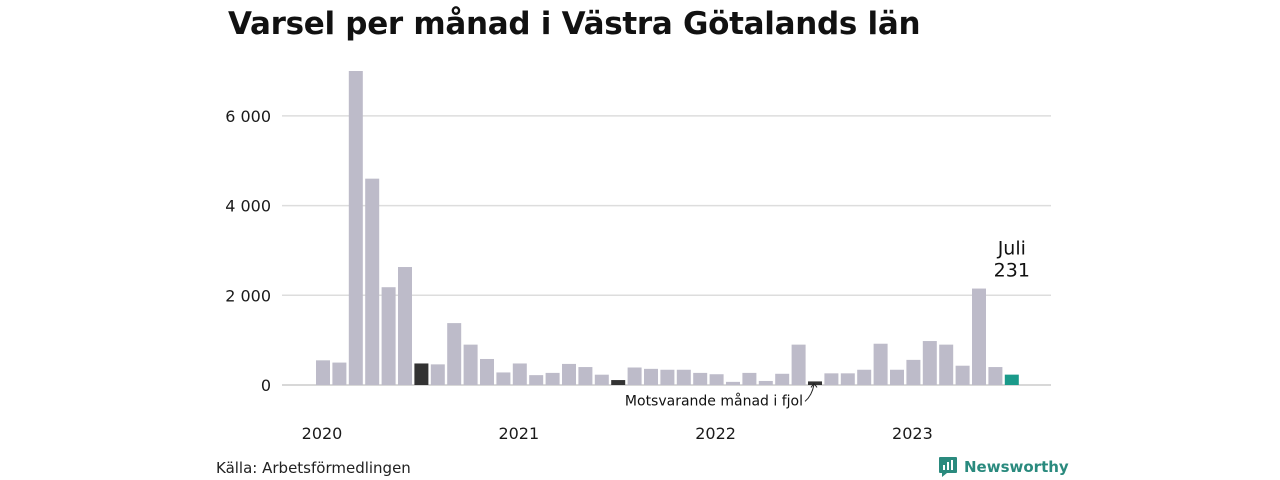 Image resolution: width=1280 pixels, height=480 pixels. Describe the element at coordinates (912, 433) in the screenshot. I see `x-tick-label: 2023` at that location.